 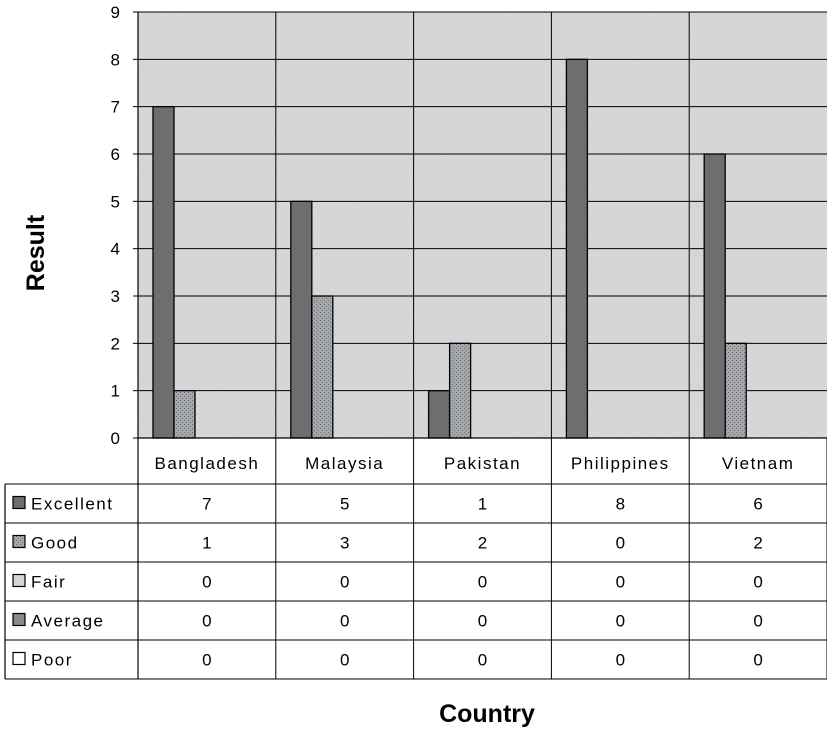 I want to click on bar-excellent-vietnam, so click(x=714, y=296).